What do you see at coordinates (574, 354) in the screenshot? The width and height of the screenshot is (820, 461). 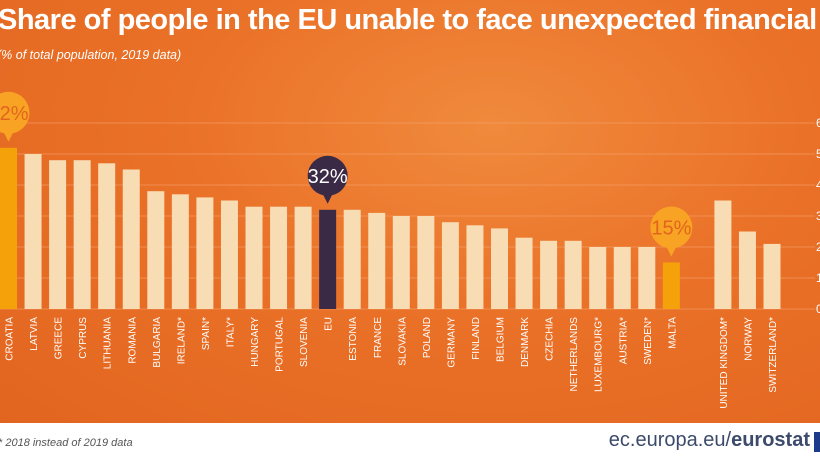 I see `x-tick-label: NETHERLANDS` at bounding box center [574, 354].